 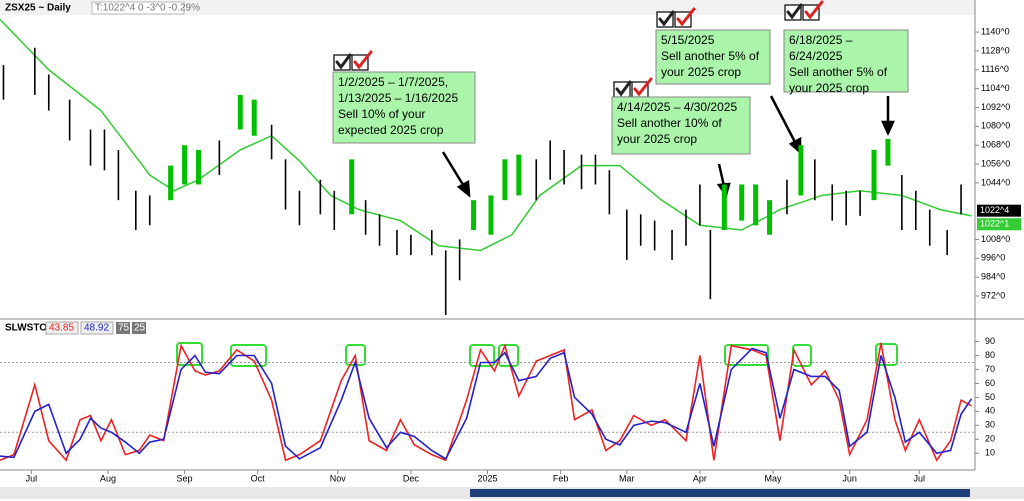 What do you see at coordinates (990, 425) in the screenshot?
I see `y-tick-label: 30` at bounding box center [990, 425].